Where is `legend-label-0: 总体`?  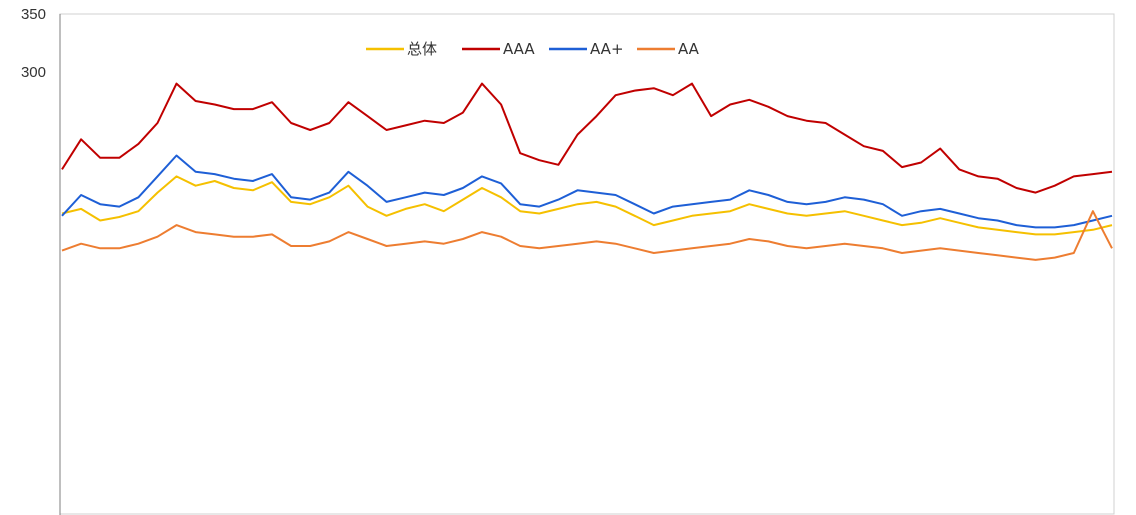
legend-label-0: 总体 is located at coordinates (422, 49).